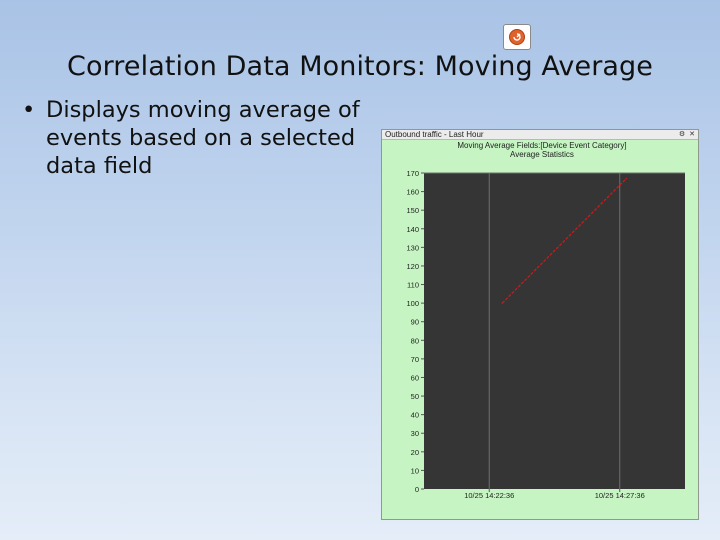 The image size is (720, 540). What do you see at coordinates (412, 173) in the screenshot?
I see `y-tick-label: 170` at bounding box center [412, 173].